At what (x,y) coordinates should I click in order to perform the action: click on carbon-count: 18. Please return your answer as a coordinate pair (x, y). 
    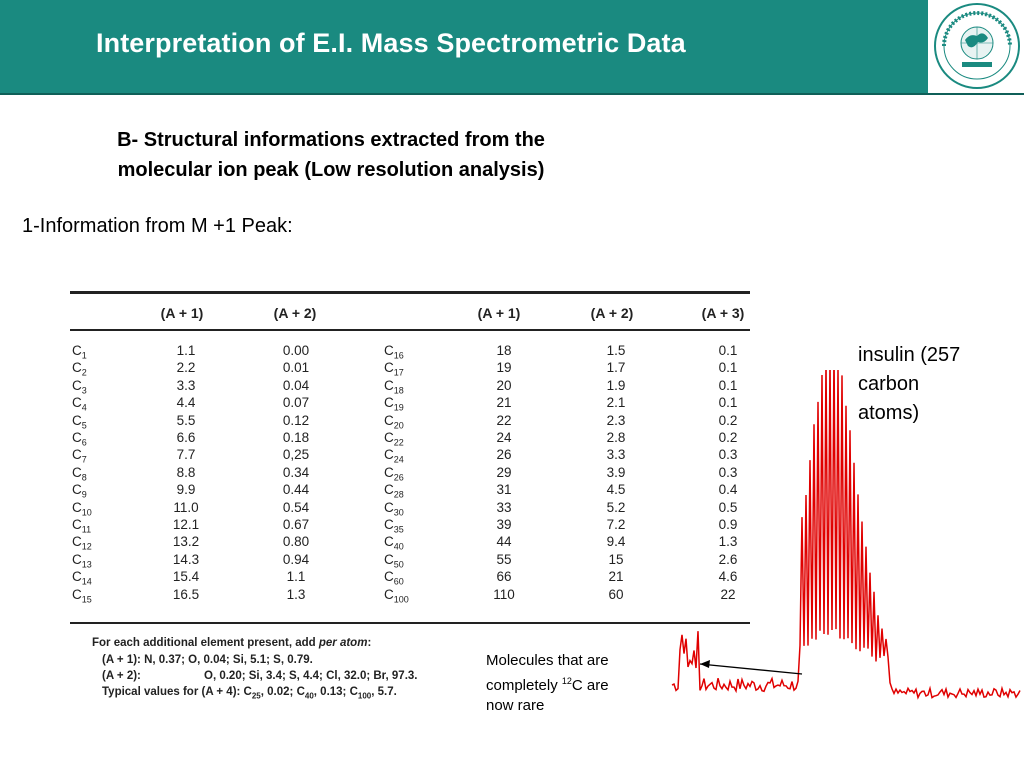
    Looking at the image, I should click on (398, 390).